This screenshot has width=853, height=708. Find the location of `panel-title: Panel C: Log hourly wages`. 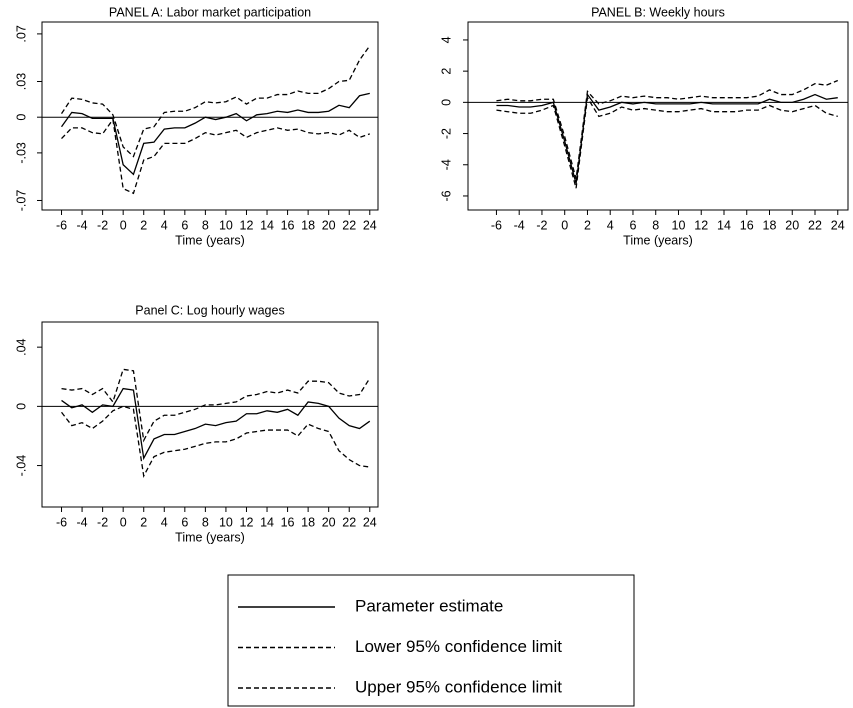

panel-title: Panel C: Log hourly wages is located at coordinates (209, 310).